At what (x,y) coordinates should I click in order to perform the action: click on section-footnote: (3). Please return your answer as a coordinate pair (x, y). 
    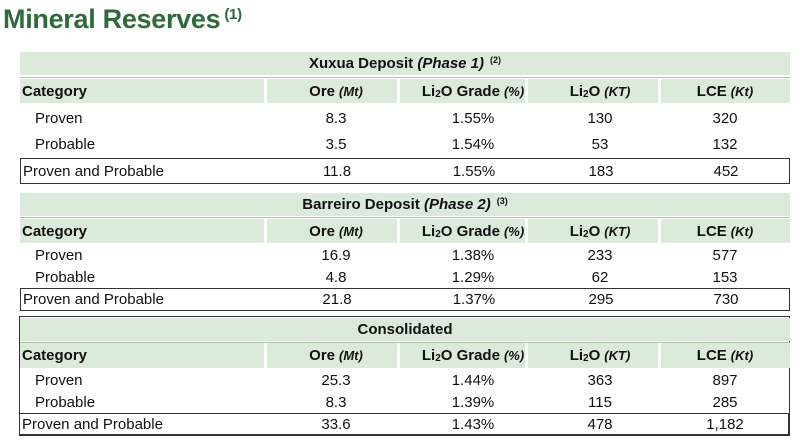
    Looking at the image, I should click on (502, 201).